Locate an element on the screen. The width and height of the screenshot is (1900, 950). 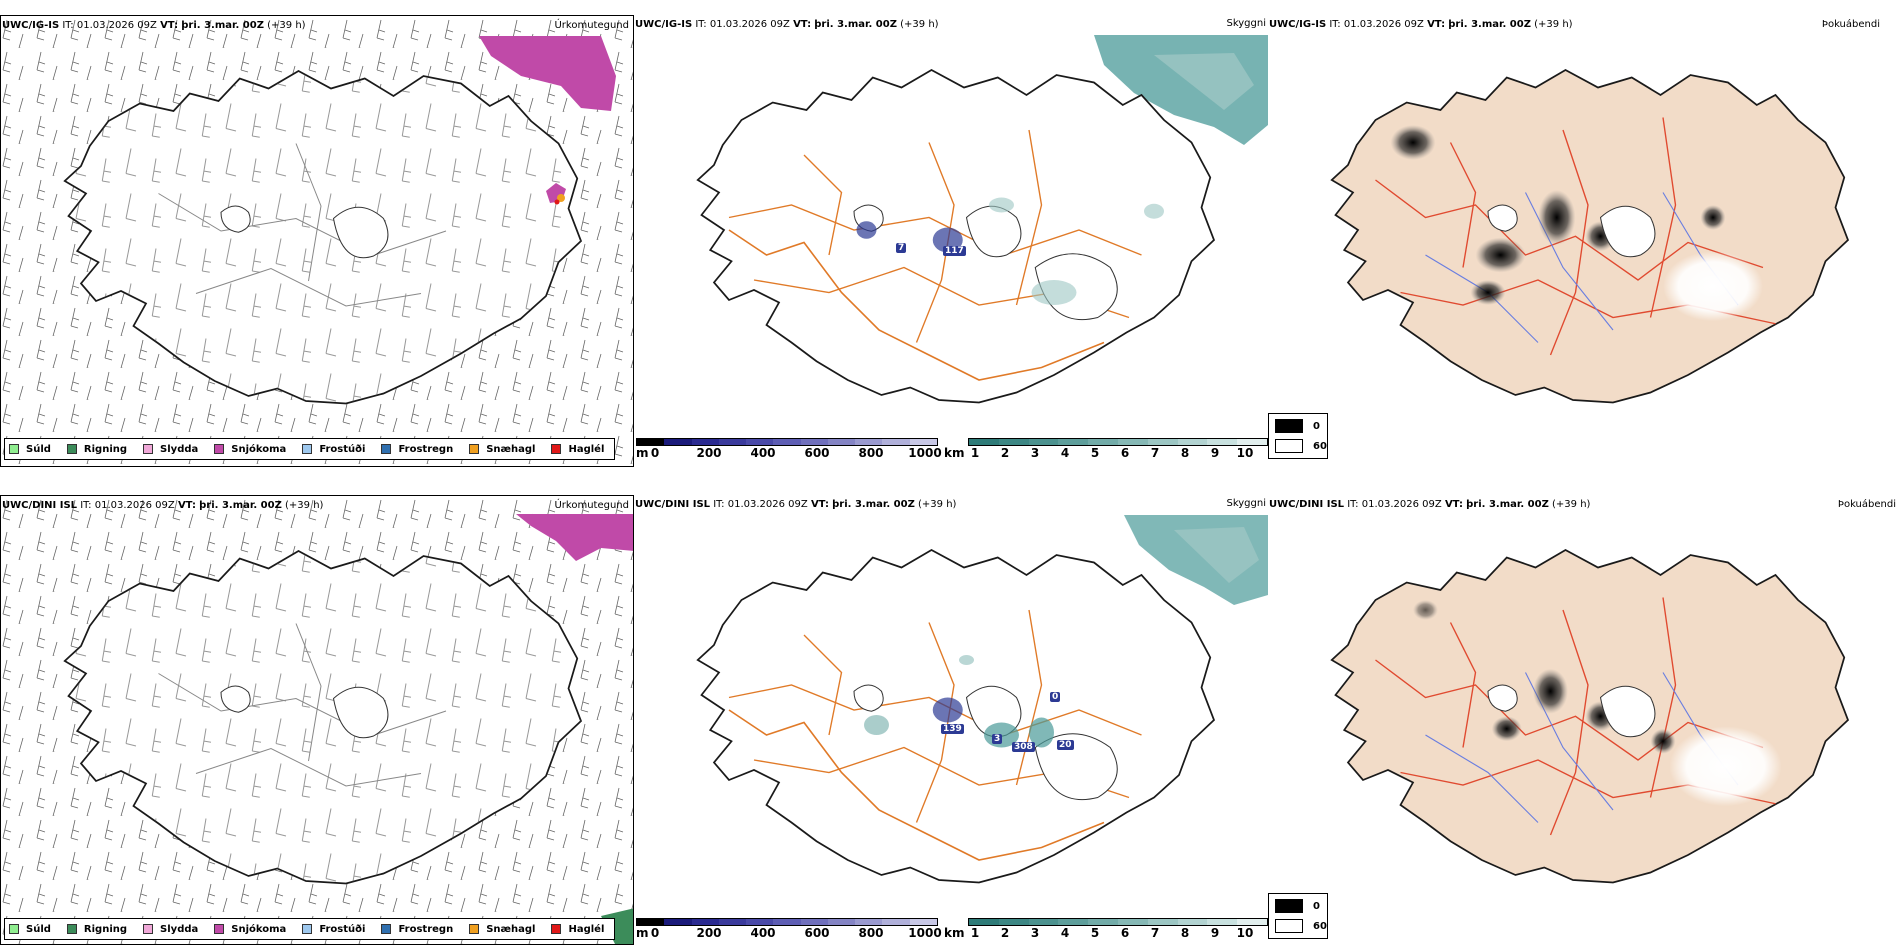
visibility-colorbar-bottom is located at coordinates (1118, 922).